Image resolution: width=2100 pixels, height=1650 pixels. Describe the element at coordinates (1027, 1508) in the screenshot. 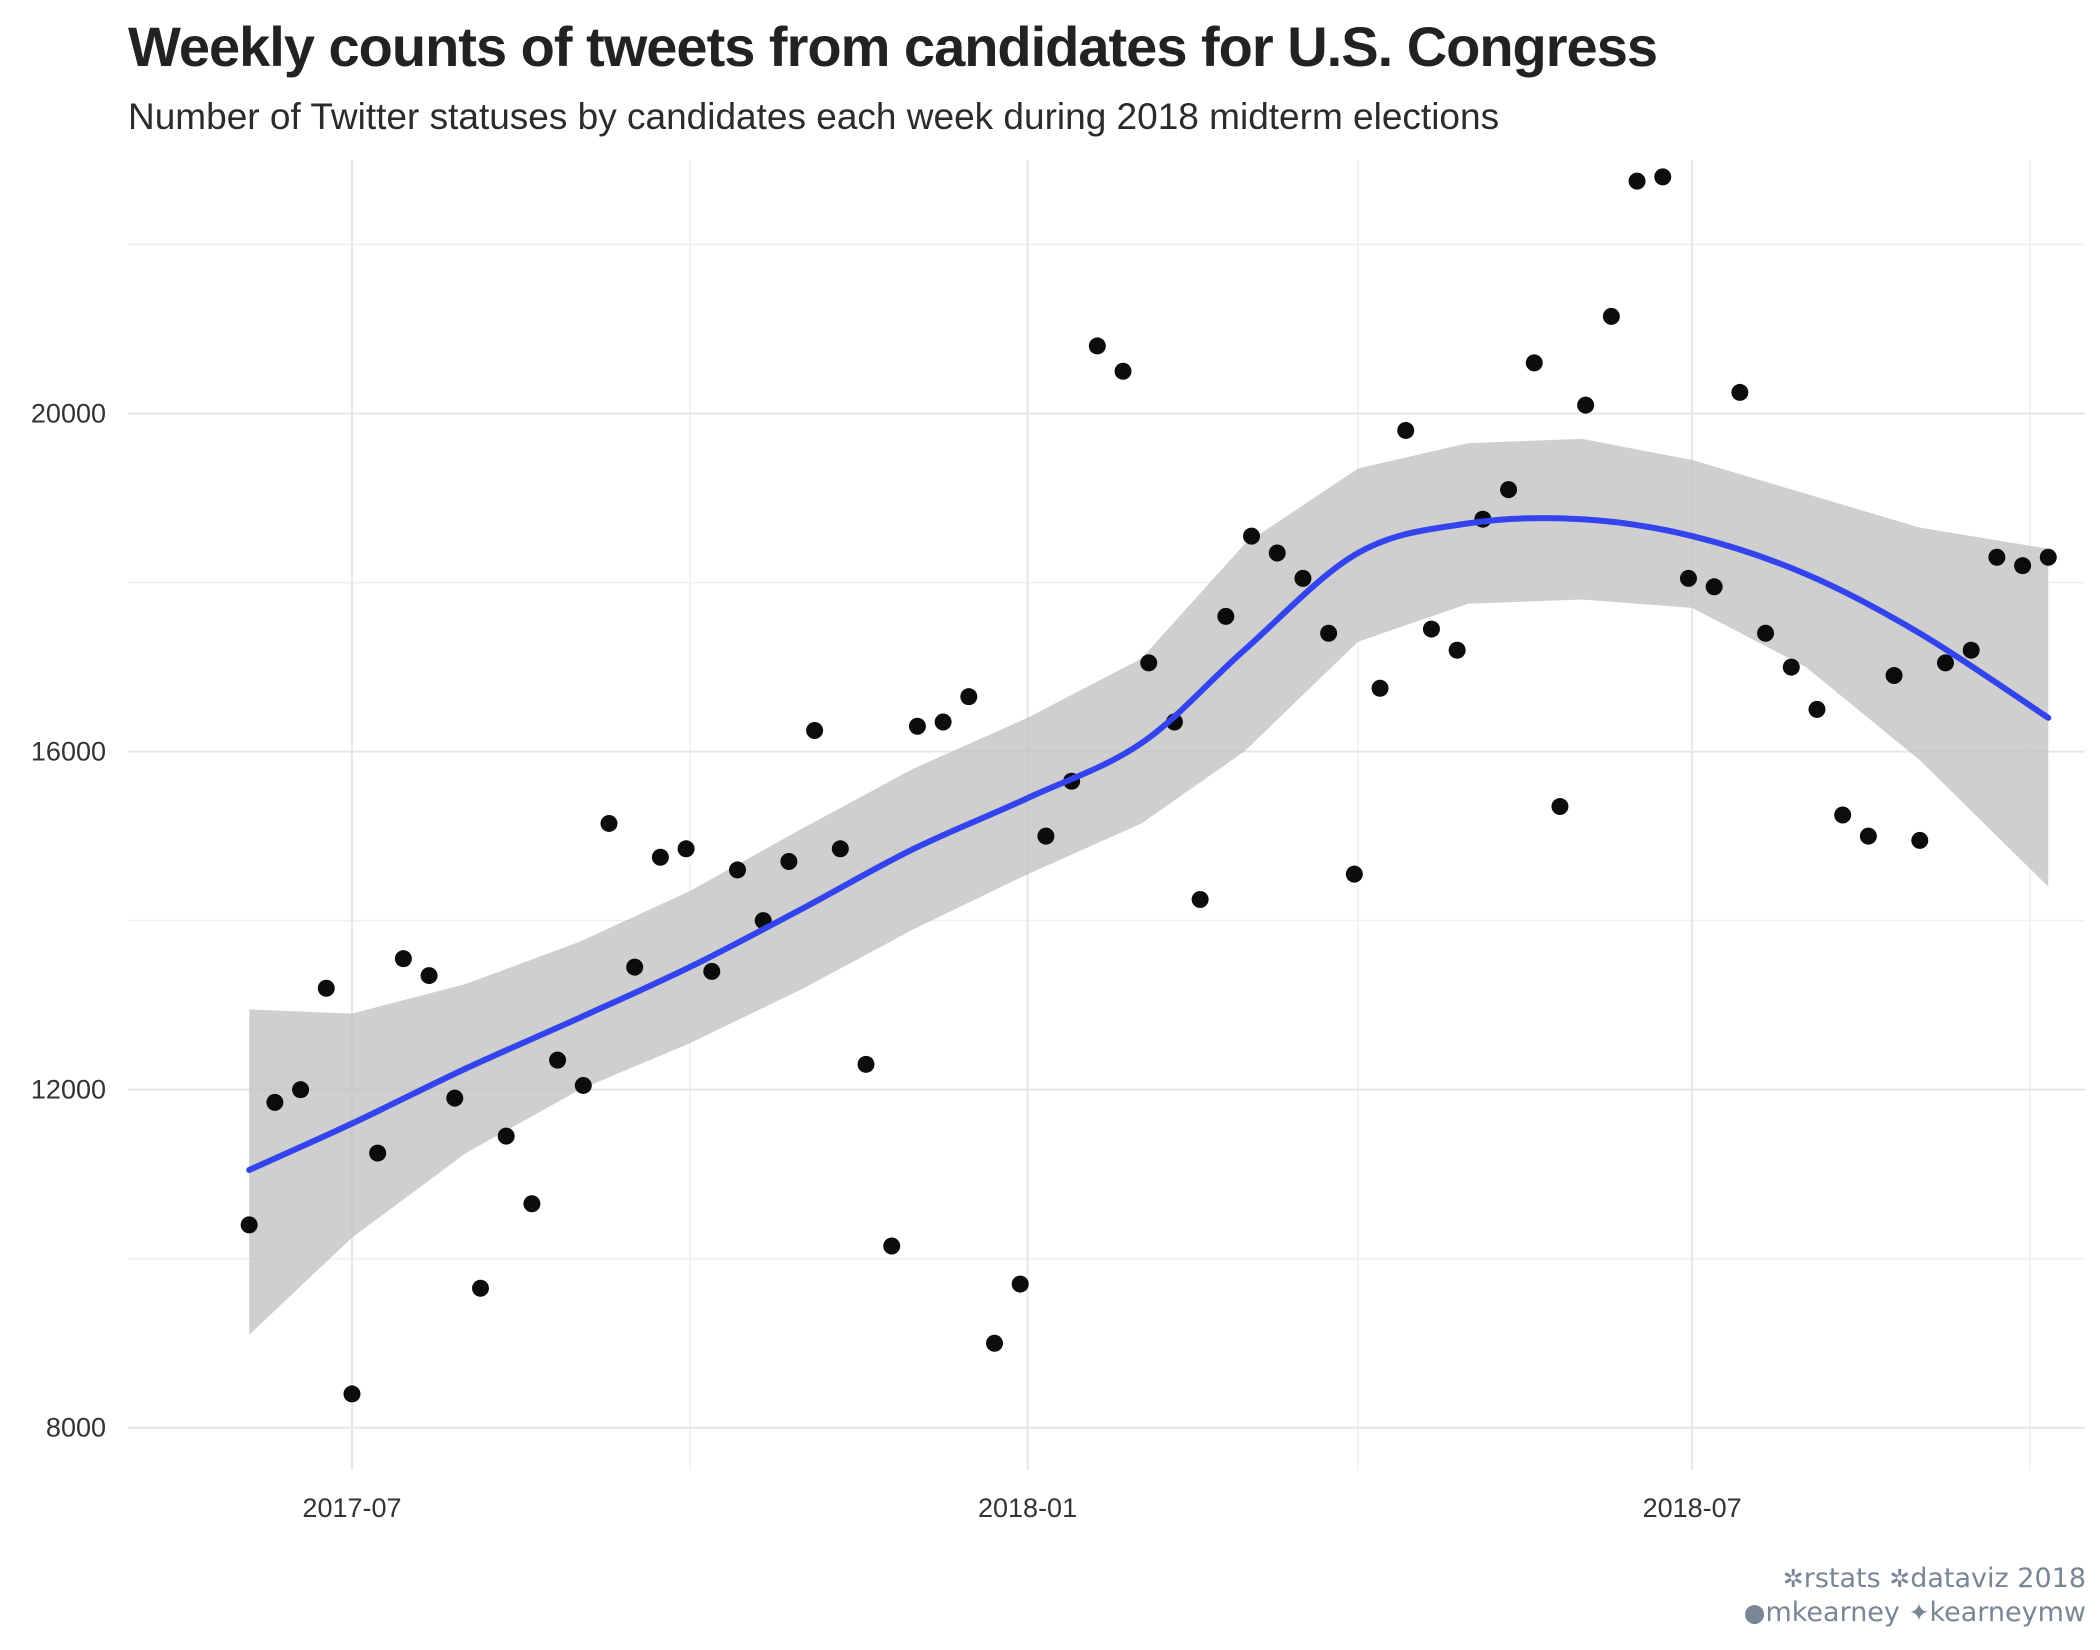

I see `x-tick-label: 2018-01` at that location.